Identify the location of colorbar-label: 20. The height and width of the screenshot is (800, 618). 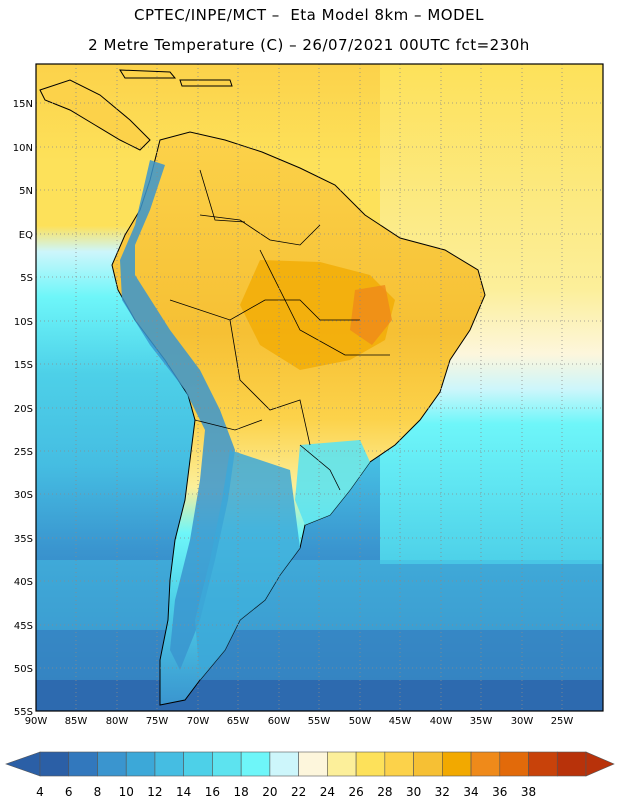
(269, 792).